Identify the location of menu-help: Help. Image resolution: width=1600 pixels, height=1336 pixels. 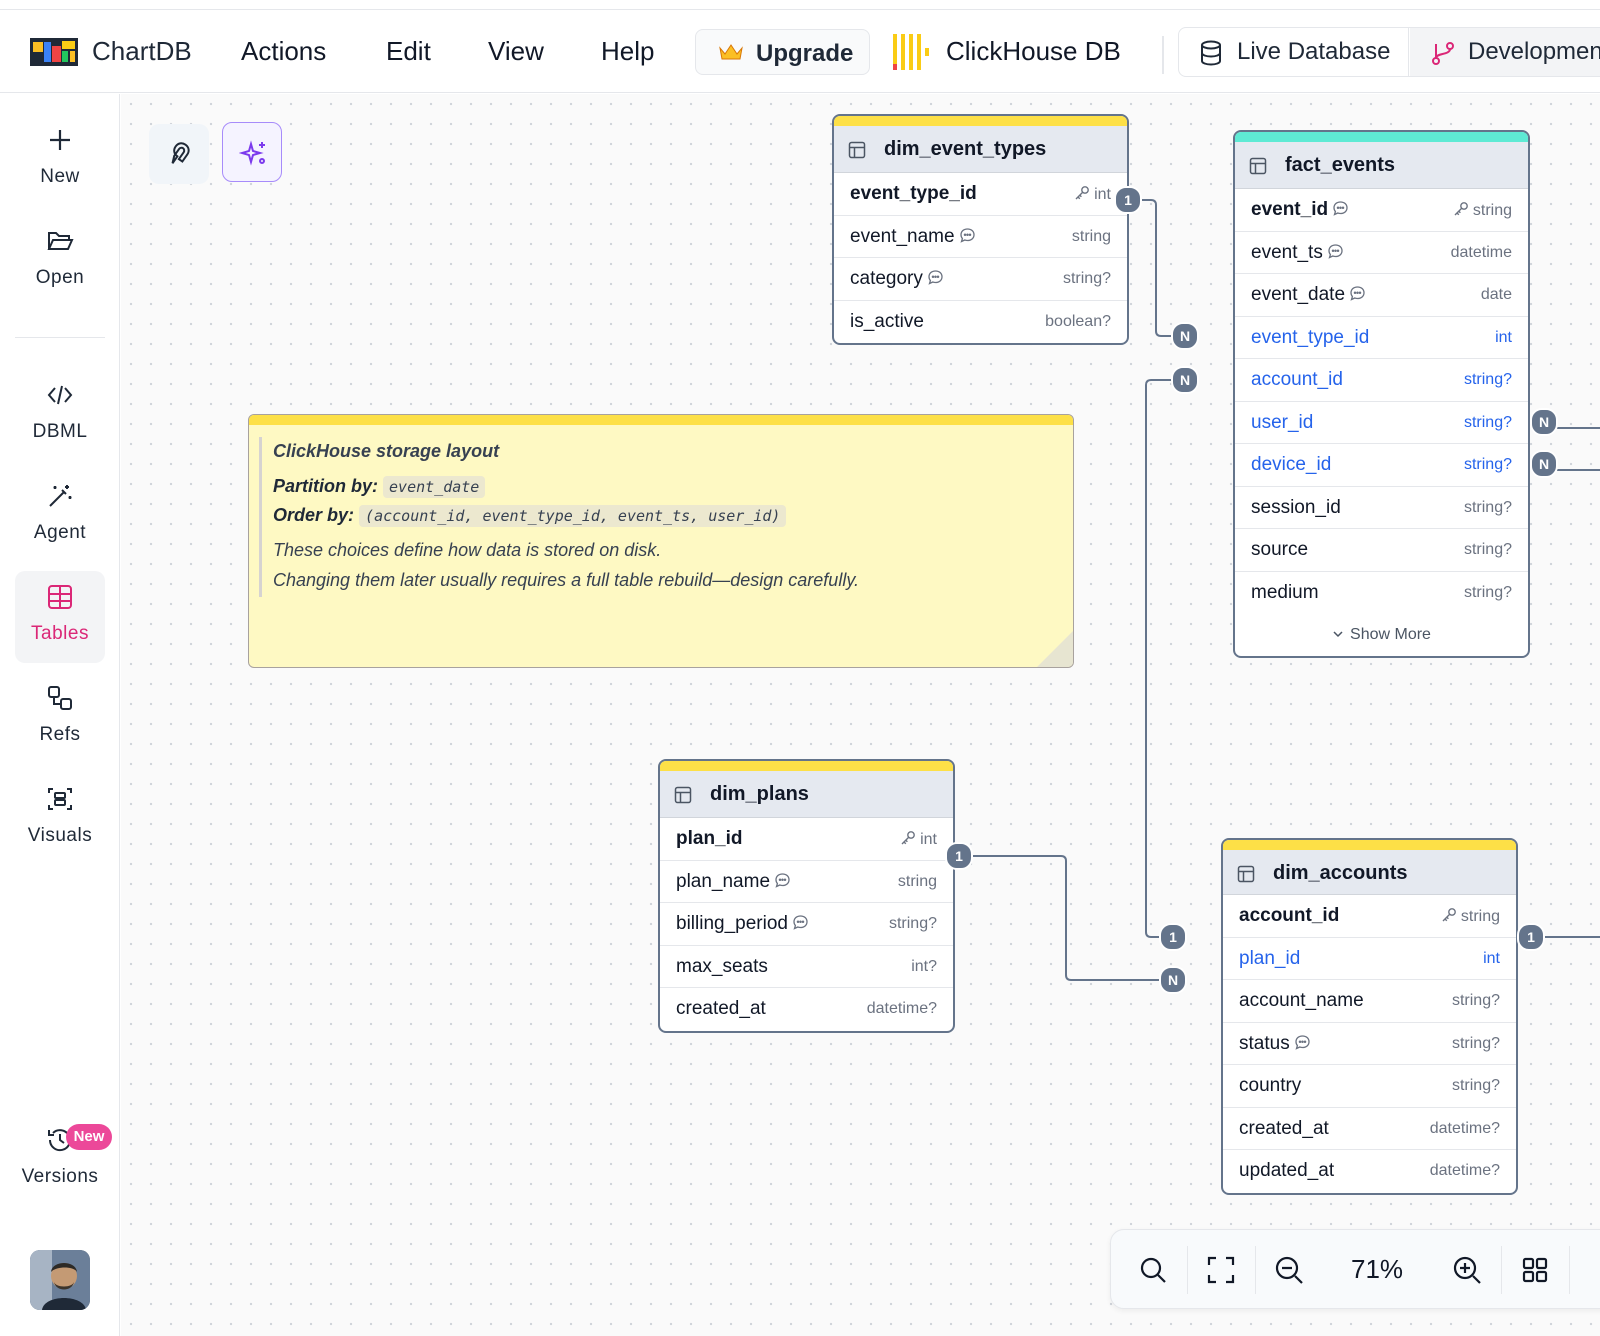
(628, 51).